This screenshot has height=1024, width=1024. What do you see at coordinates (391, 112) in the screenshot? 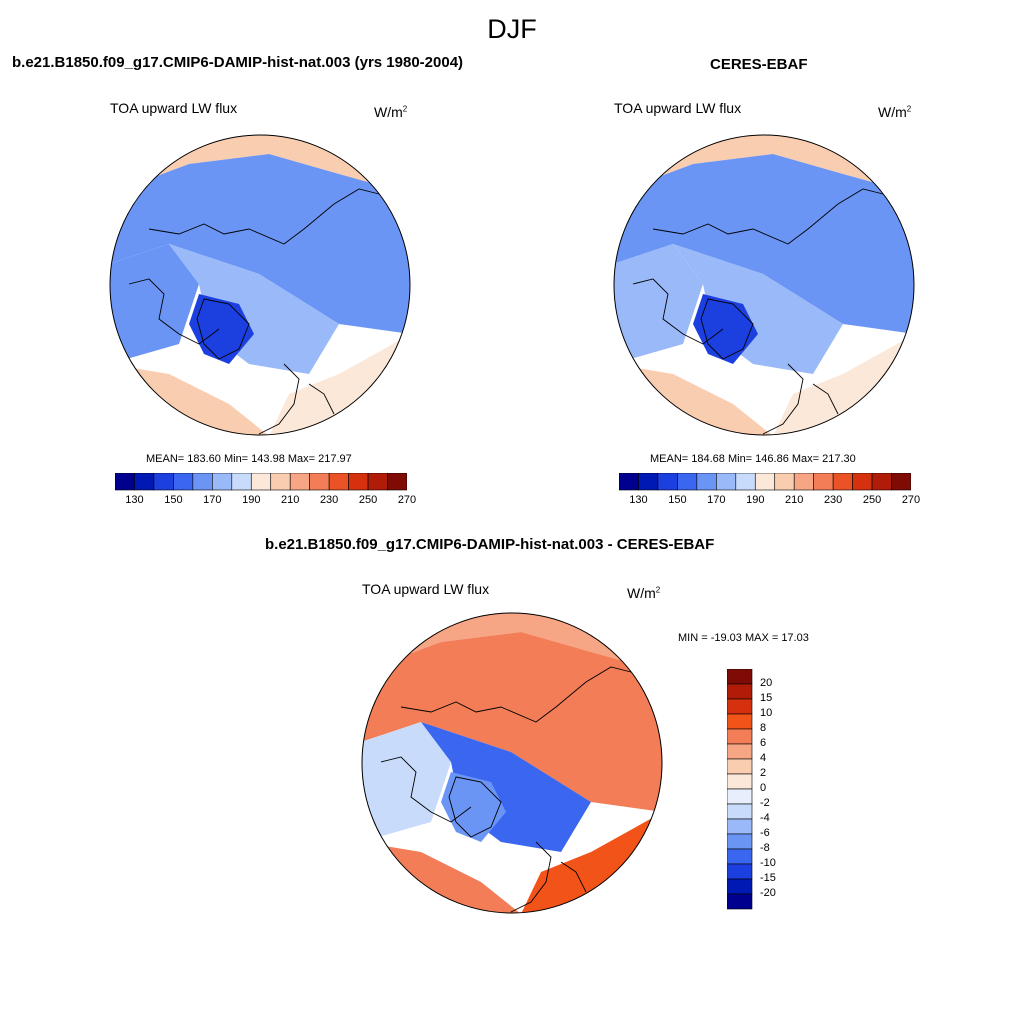
I see `panel1-units: W/m2` at bounding box center [391, 112].